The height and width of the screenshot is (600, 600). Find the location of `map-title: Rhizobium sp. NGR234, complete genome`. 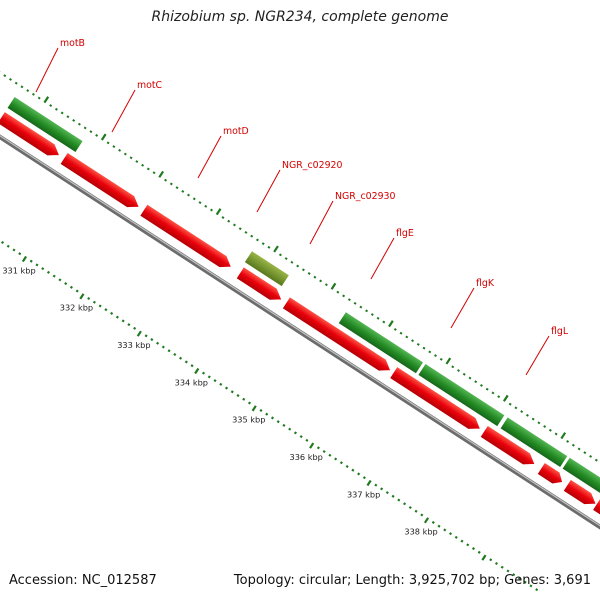

map-title: Rhizobium sp. NGR234, complete genome is located at coordinates (300, 17).